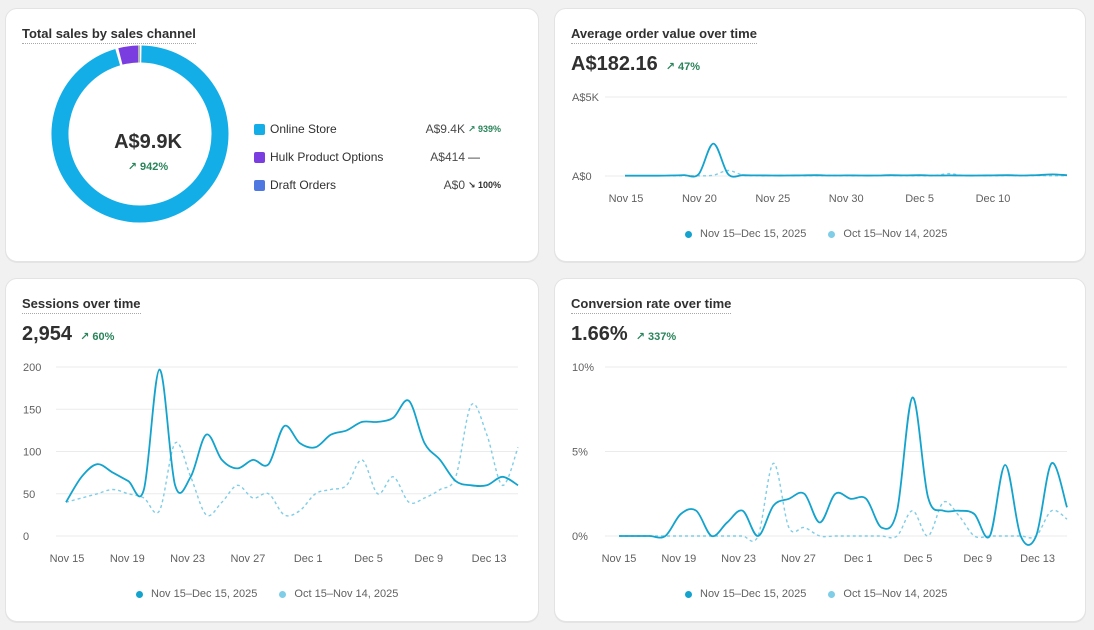 The image size is (1094, 630). What do you see at coordinates (699, 199) in the screenshot?
I see `x-tick-label: Nov 20` at bounding box center [699, 199].